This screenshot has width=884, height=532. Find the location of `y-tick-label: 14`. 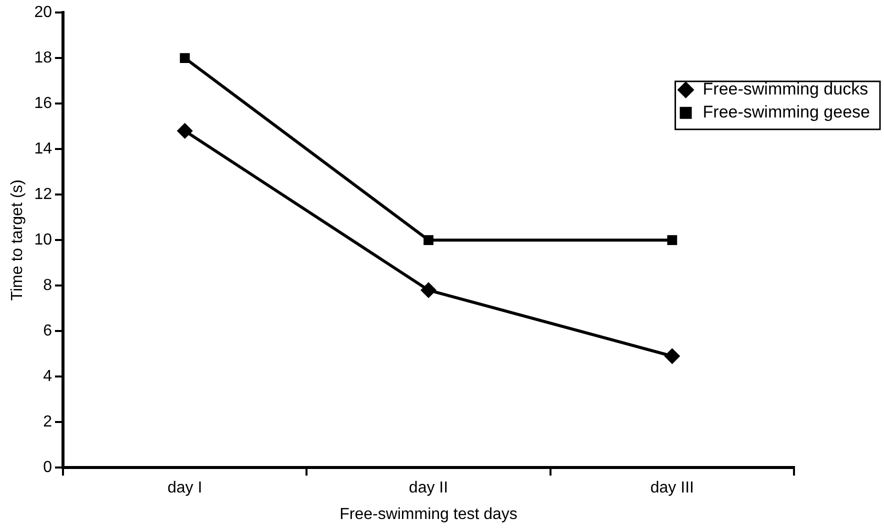

y-tick-label: 14 is located at coordinates (43, 149).